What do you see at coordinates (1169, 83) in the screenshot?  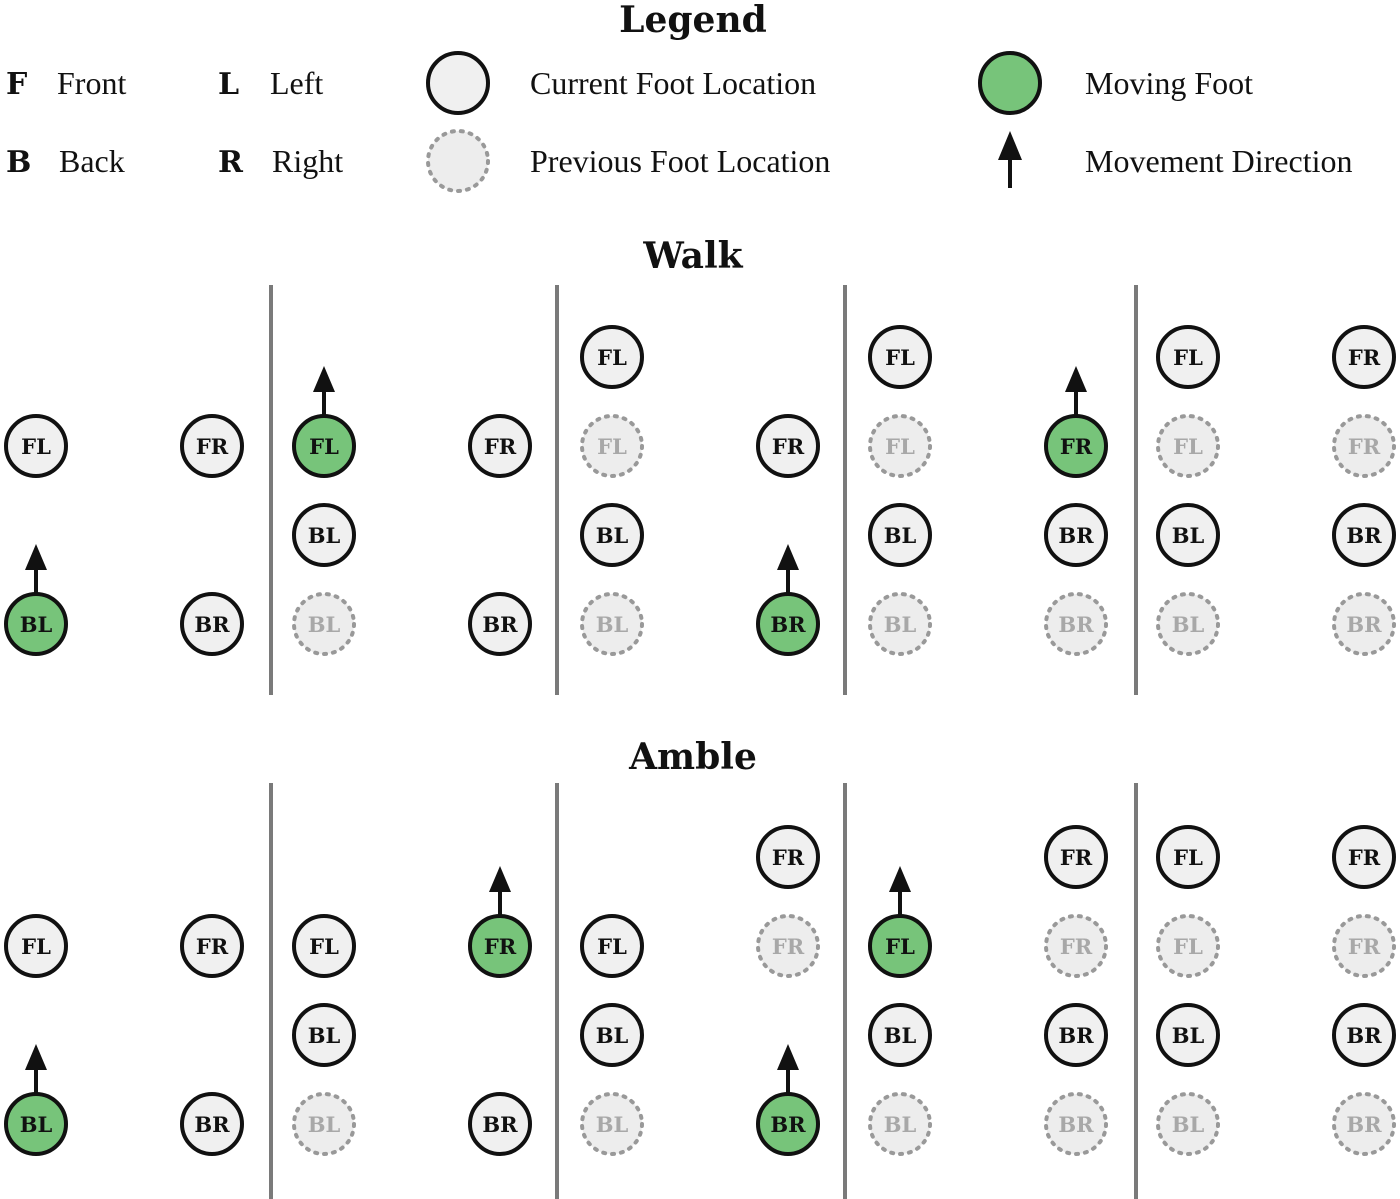 I see `legend-text-moving: Moving Foot` at bounding box center [1169, 83].